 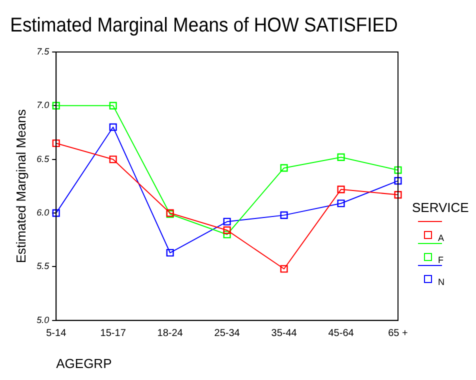 What do you see at coordinates (204, 25) in the screenshot?
I see `chart-title: Estimated Marginal Means of HOW SATISFIED` at bounding box center [204, 25].